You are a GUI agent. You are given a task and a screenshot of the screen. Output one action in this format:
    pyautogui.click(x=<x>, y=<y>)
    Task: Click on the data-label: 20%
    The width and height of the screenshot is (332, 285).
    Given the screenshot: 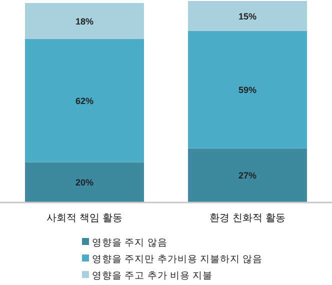 What is the action you would take?
    pyautogui.click(x=84, y=183)
    